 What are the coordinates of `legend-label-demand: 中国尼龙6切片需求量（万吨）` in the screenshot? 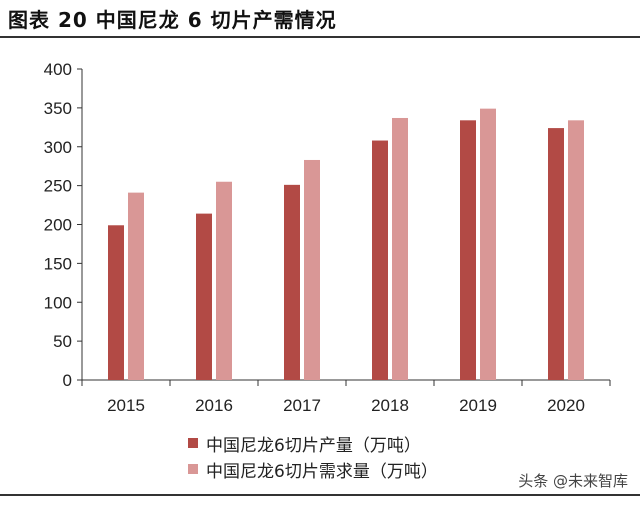 It's located at (322, 471).